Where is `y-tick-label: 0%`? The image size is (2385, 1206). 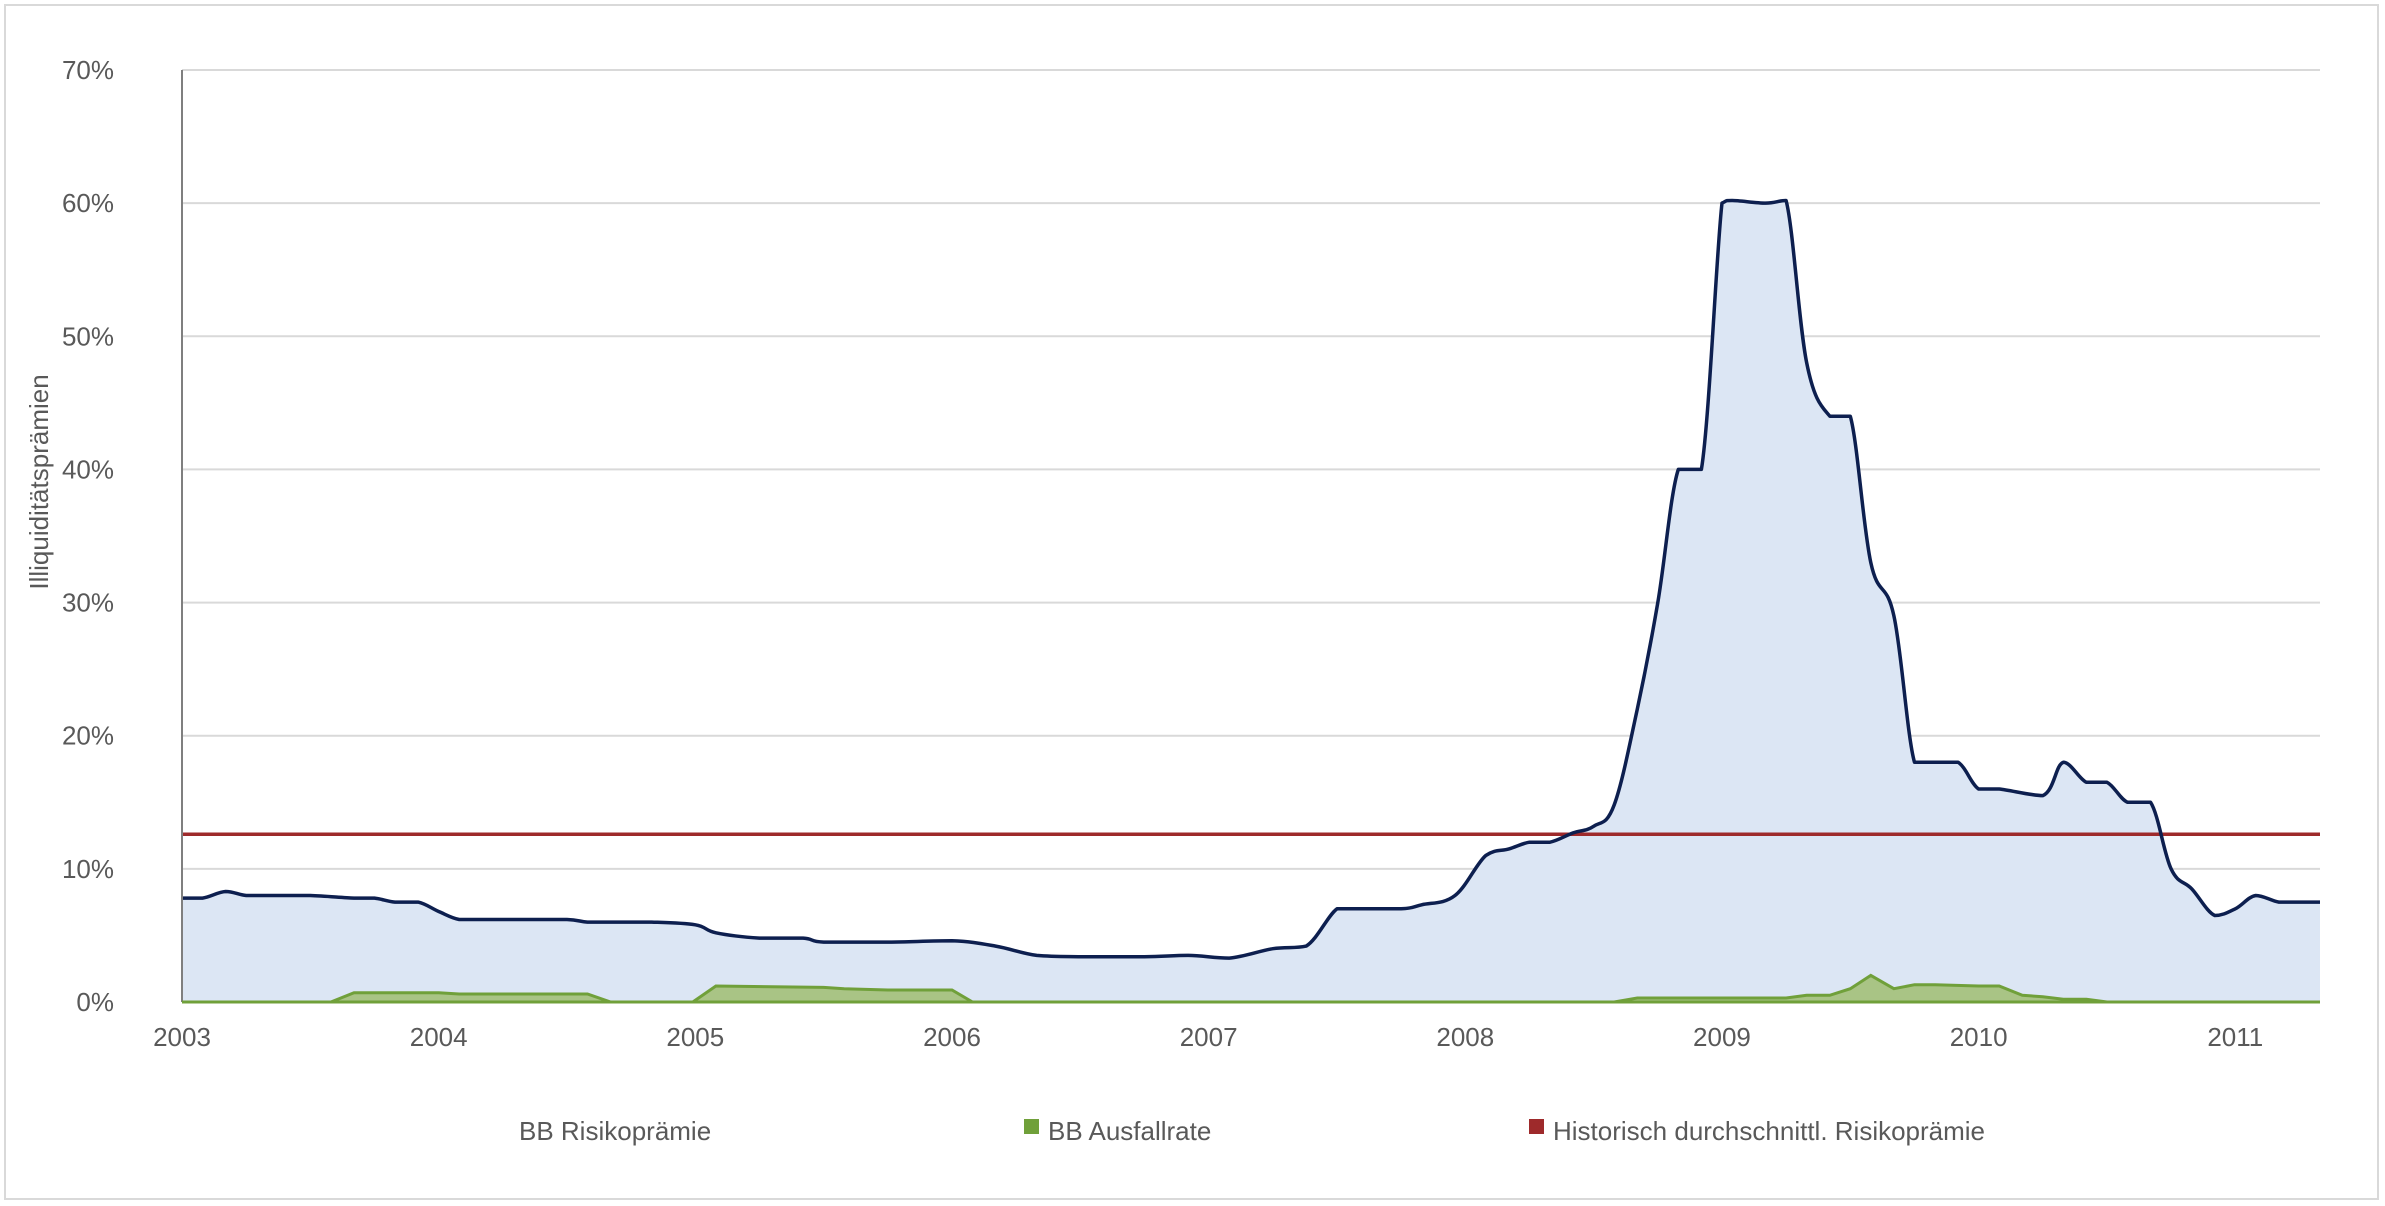 y-tick-label: 0% is located at coordinates (95, 1002).